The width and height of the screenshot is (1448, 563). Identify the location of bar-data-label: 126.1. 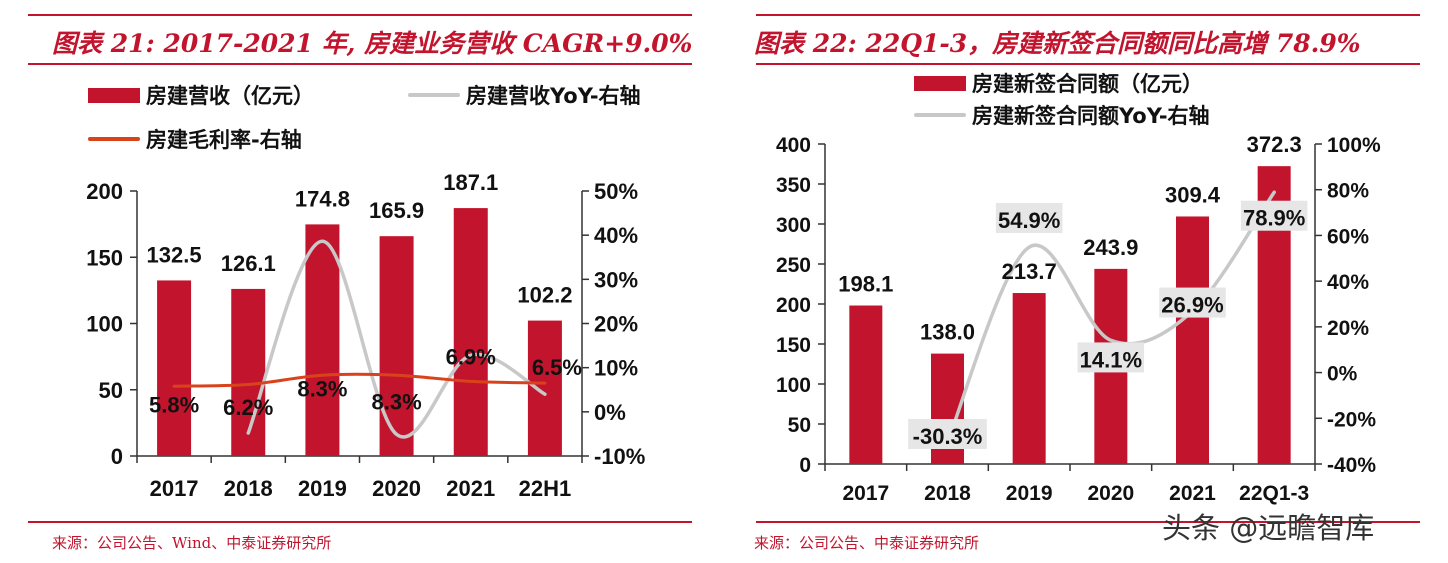
(248, 263).